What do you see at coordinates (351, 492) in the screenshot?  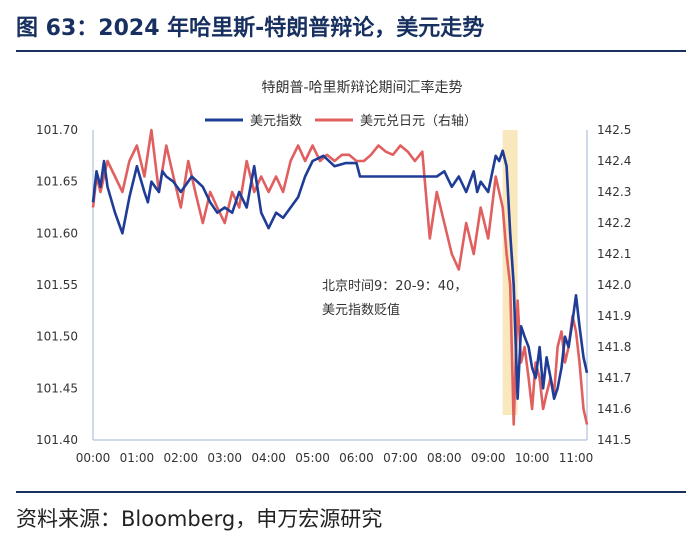 I see `source-rule` at bounding box center [351, 492].